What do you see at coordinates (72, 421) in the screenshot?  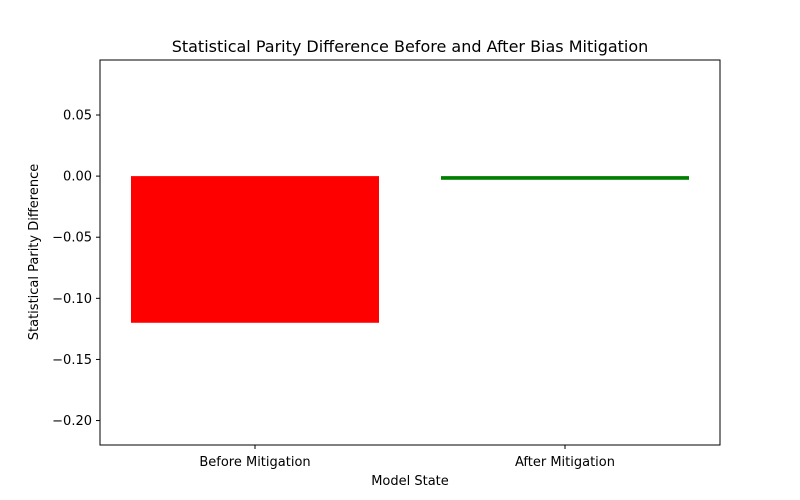 I see `y-tick-label: −0.20` at bounding box center [72, 421].